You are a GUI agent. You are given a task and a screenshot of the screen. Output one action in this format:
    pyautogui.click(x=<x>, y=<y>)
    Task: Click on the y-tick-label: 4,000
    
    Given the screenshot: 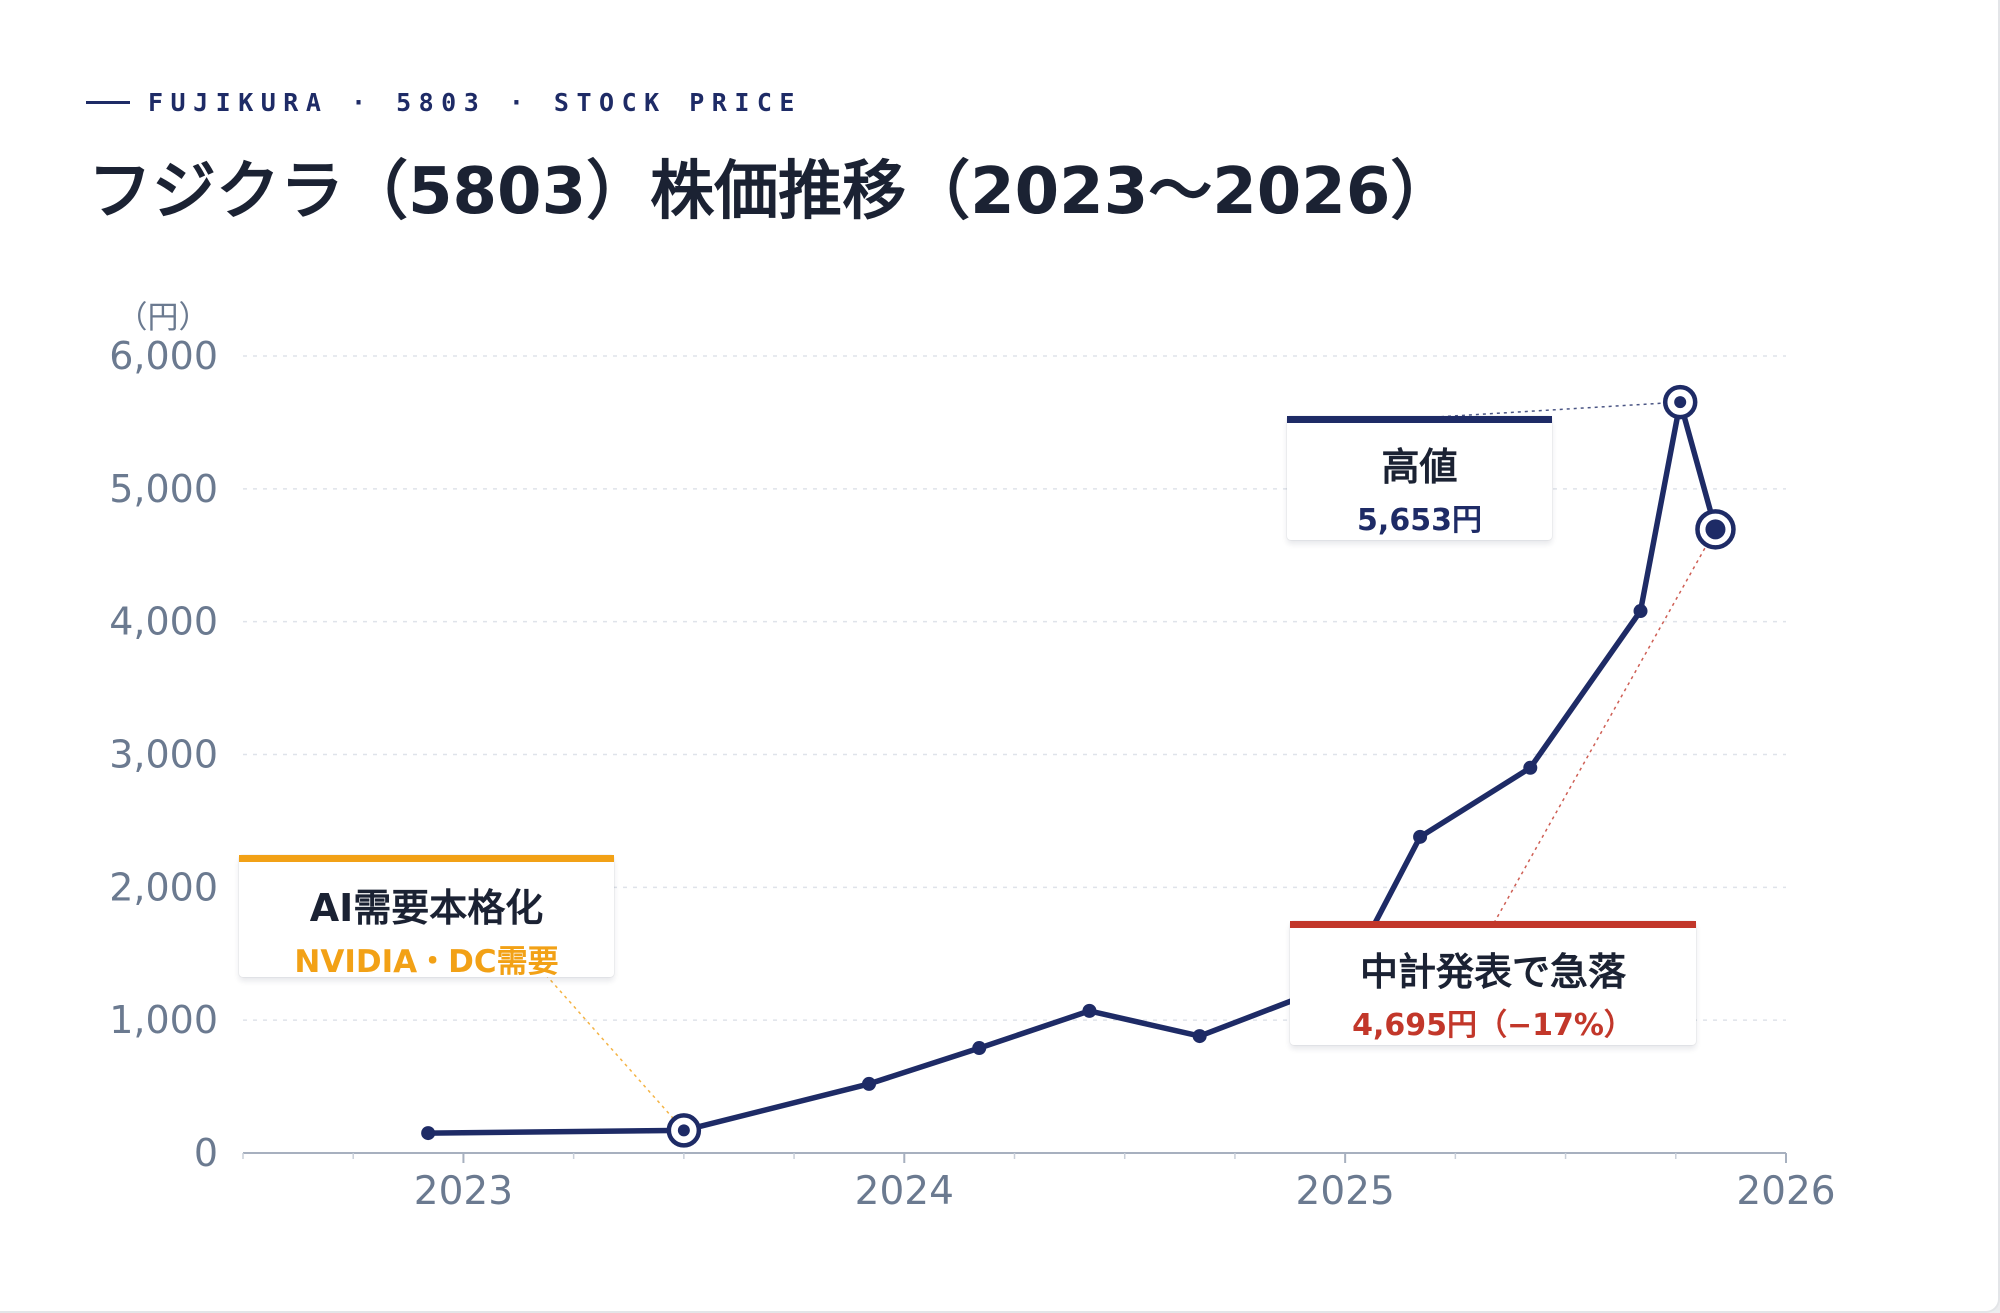 What is the action you would take?
    pyautogui.click(x=163, y=622)
    